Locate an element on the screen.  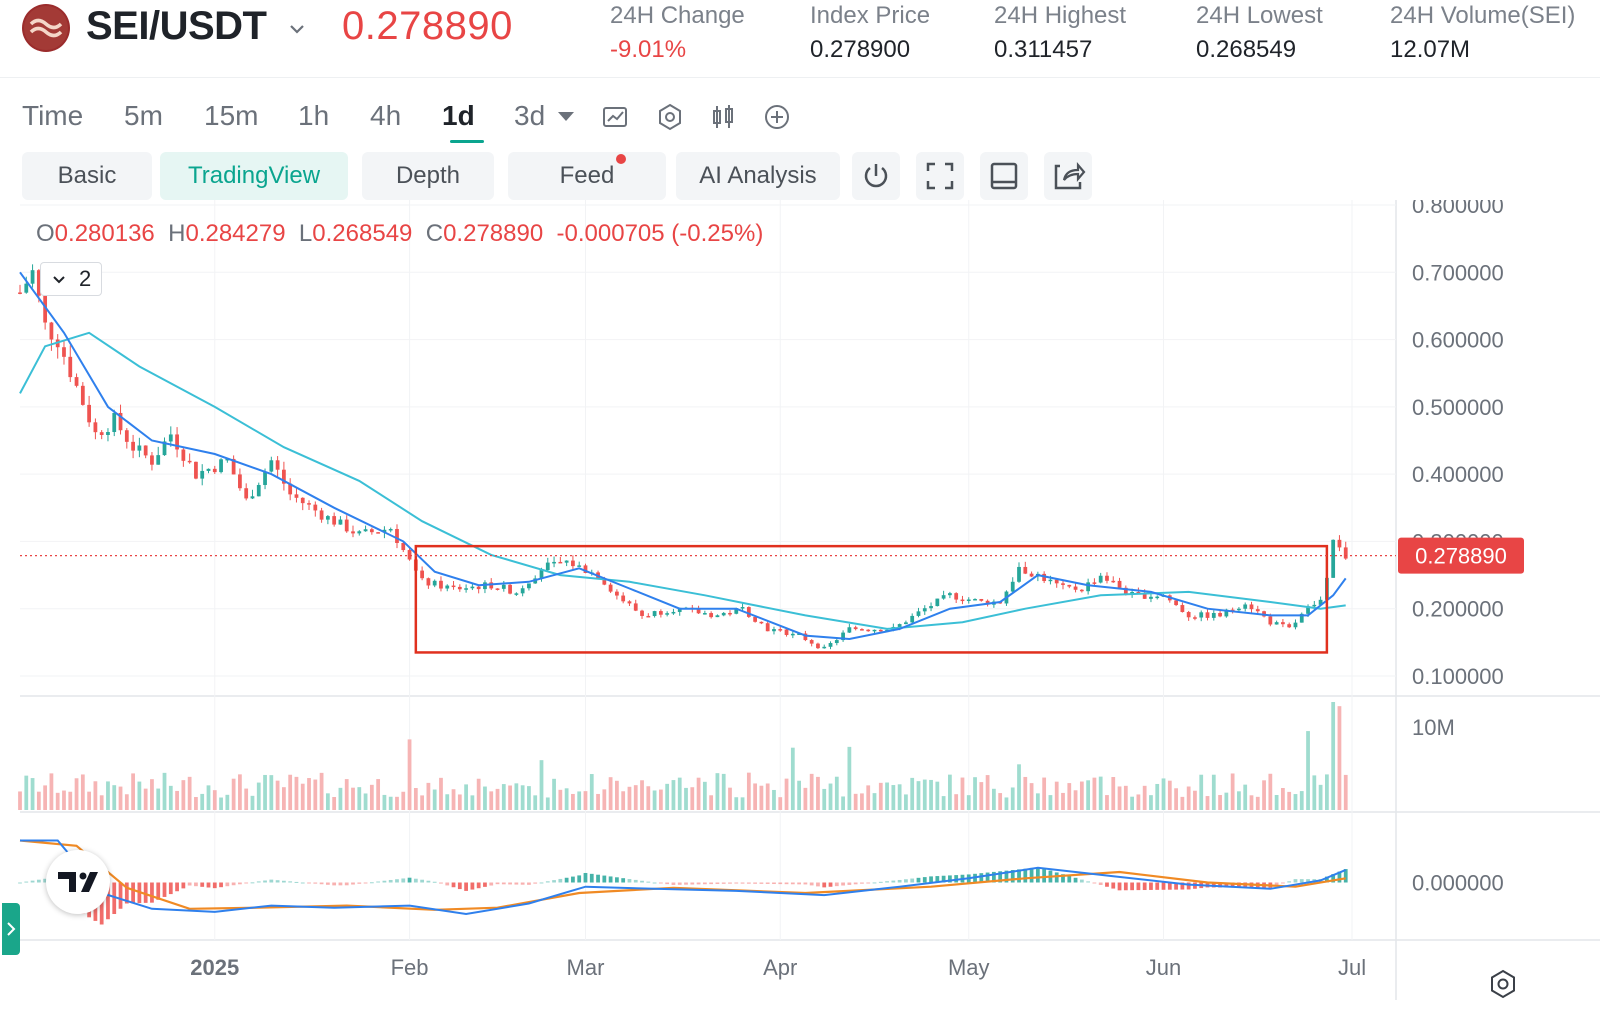
tf-1d: 1d is located at coordinates (458, 115).